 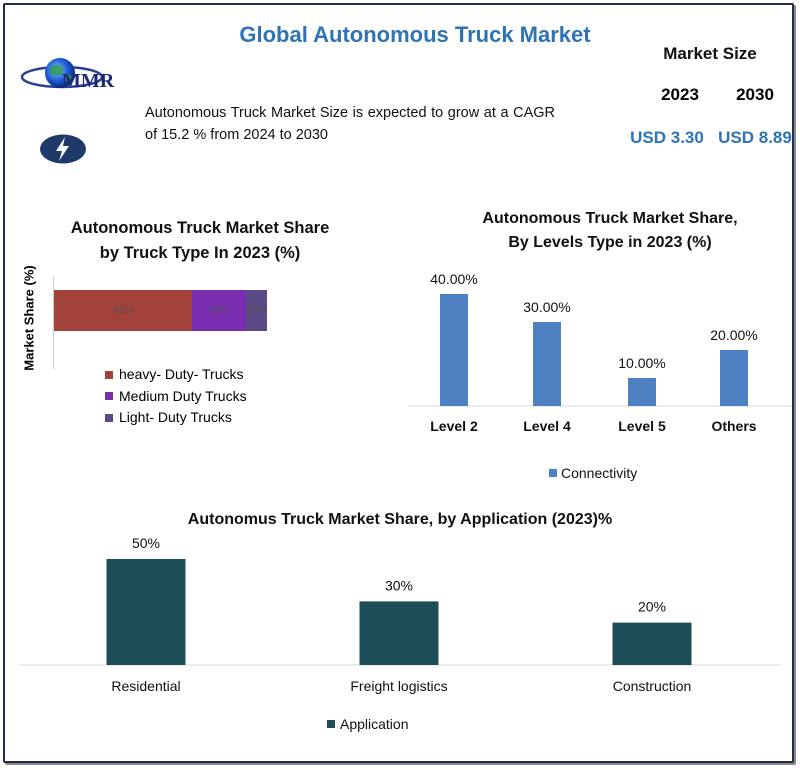 I want to click on year-end: 2030, so click(x=755, y=94).